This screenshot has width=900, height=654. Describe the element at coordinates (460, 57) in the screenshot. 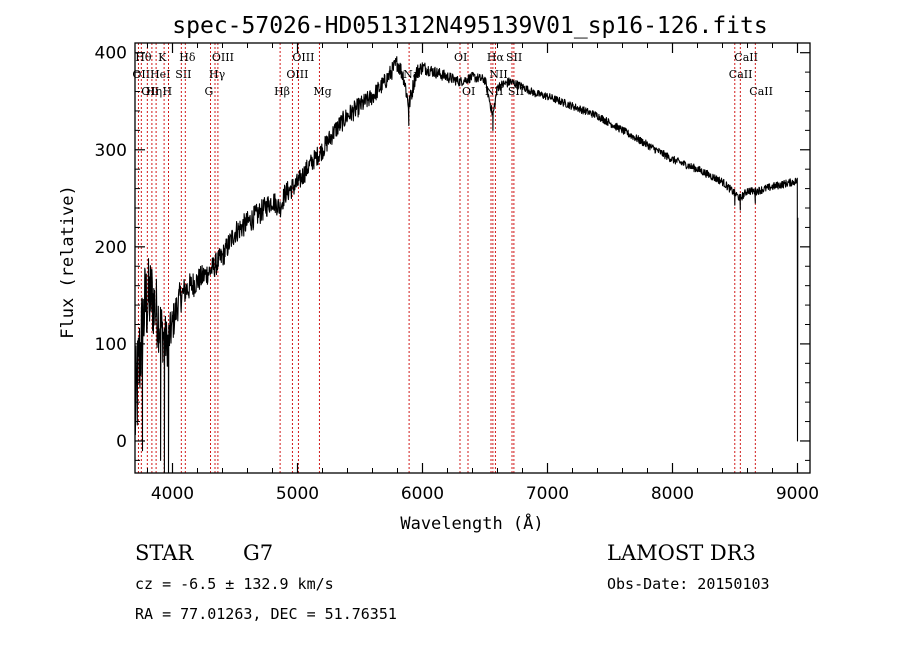

I see `line-marker-label-17: OI` at that location.